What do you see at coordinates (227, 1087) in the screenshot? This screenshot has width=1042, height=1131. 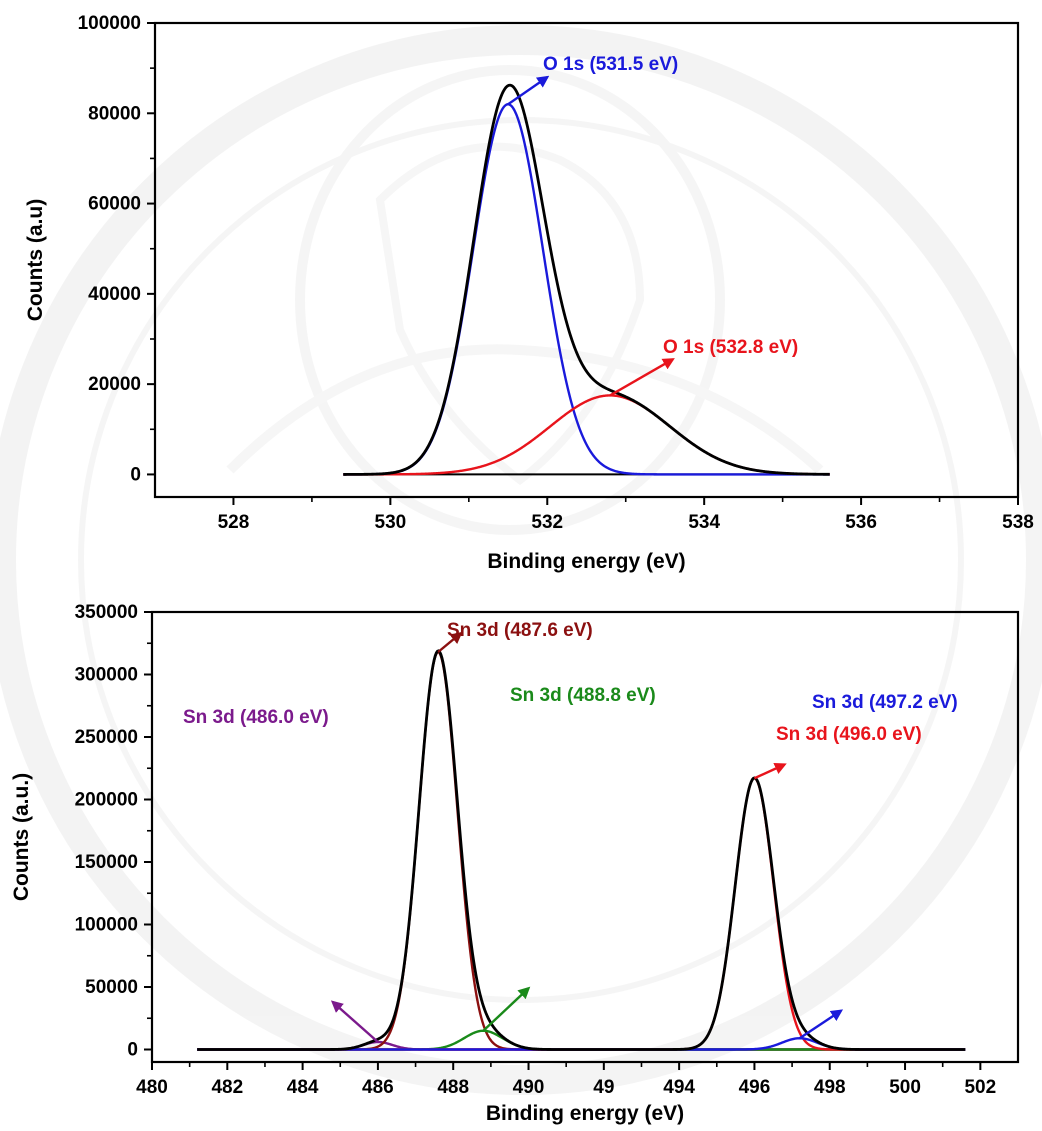 I see `x-tick-label: 482` at bounding box center [227, 1087].